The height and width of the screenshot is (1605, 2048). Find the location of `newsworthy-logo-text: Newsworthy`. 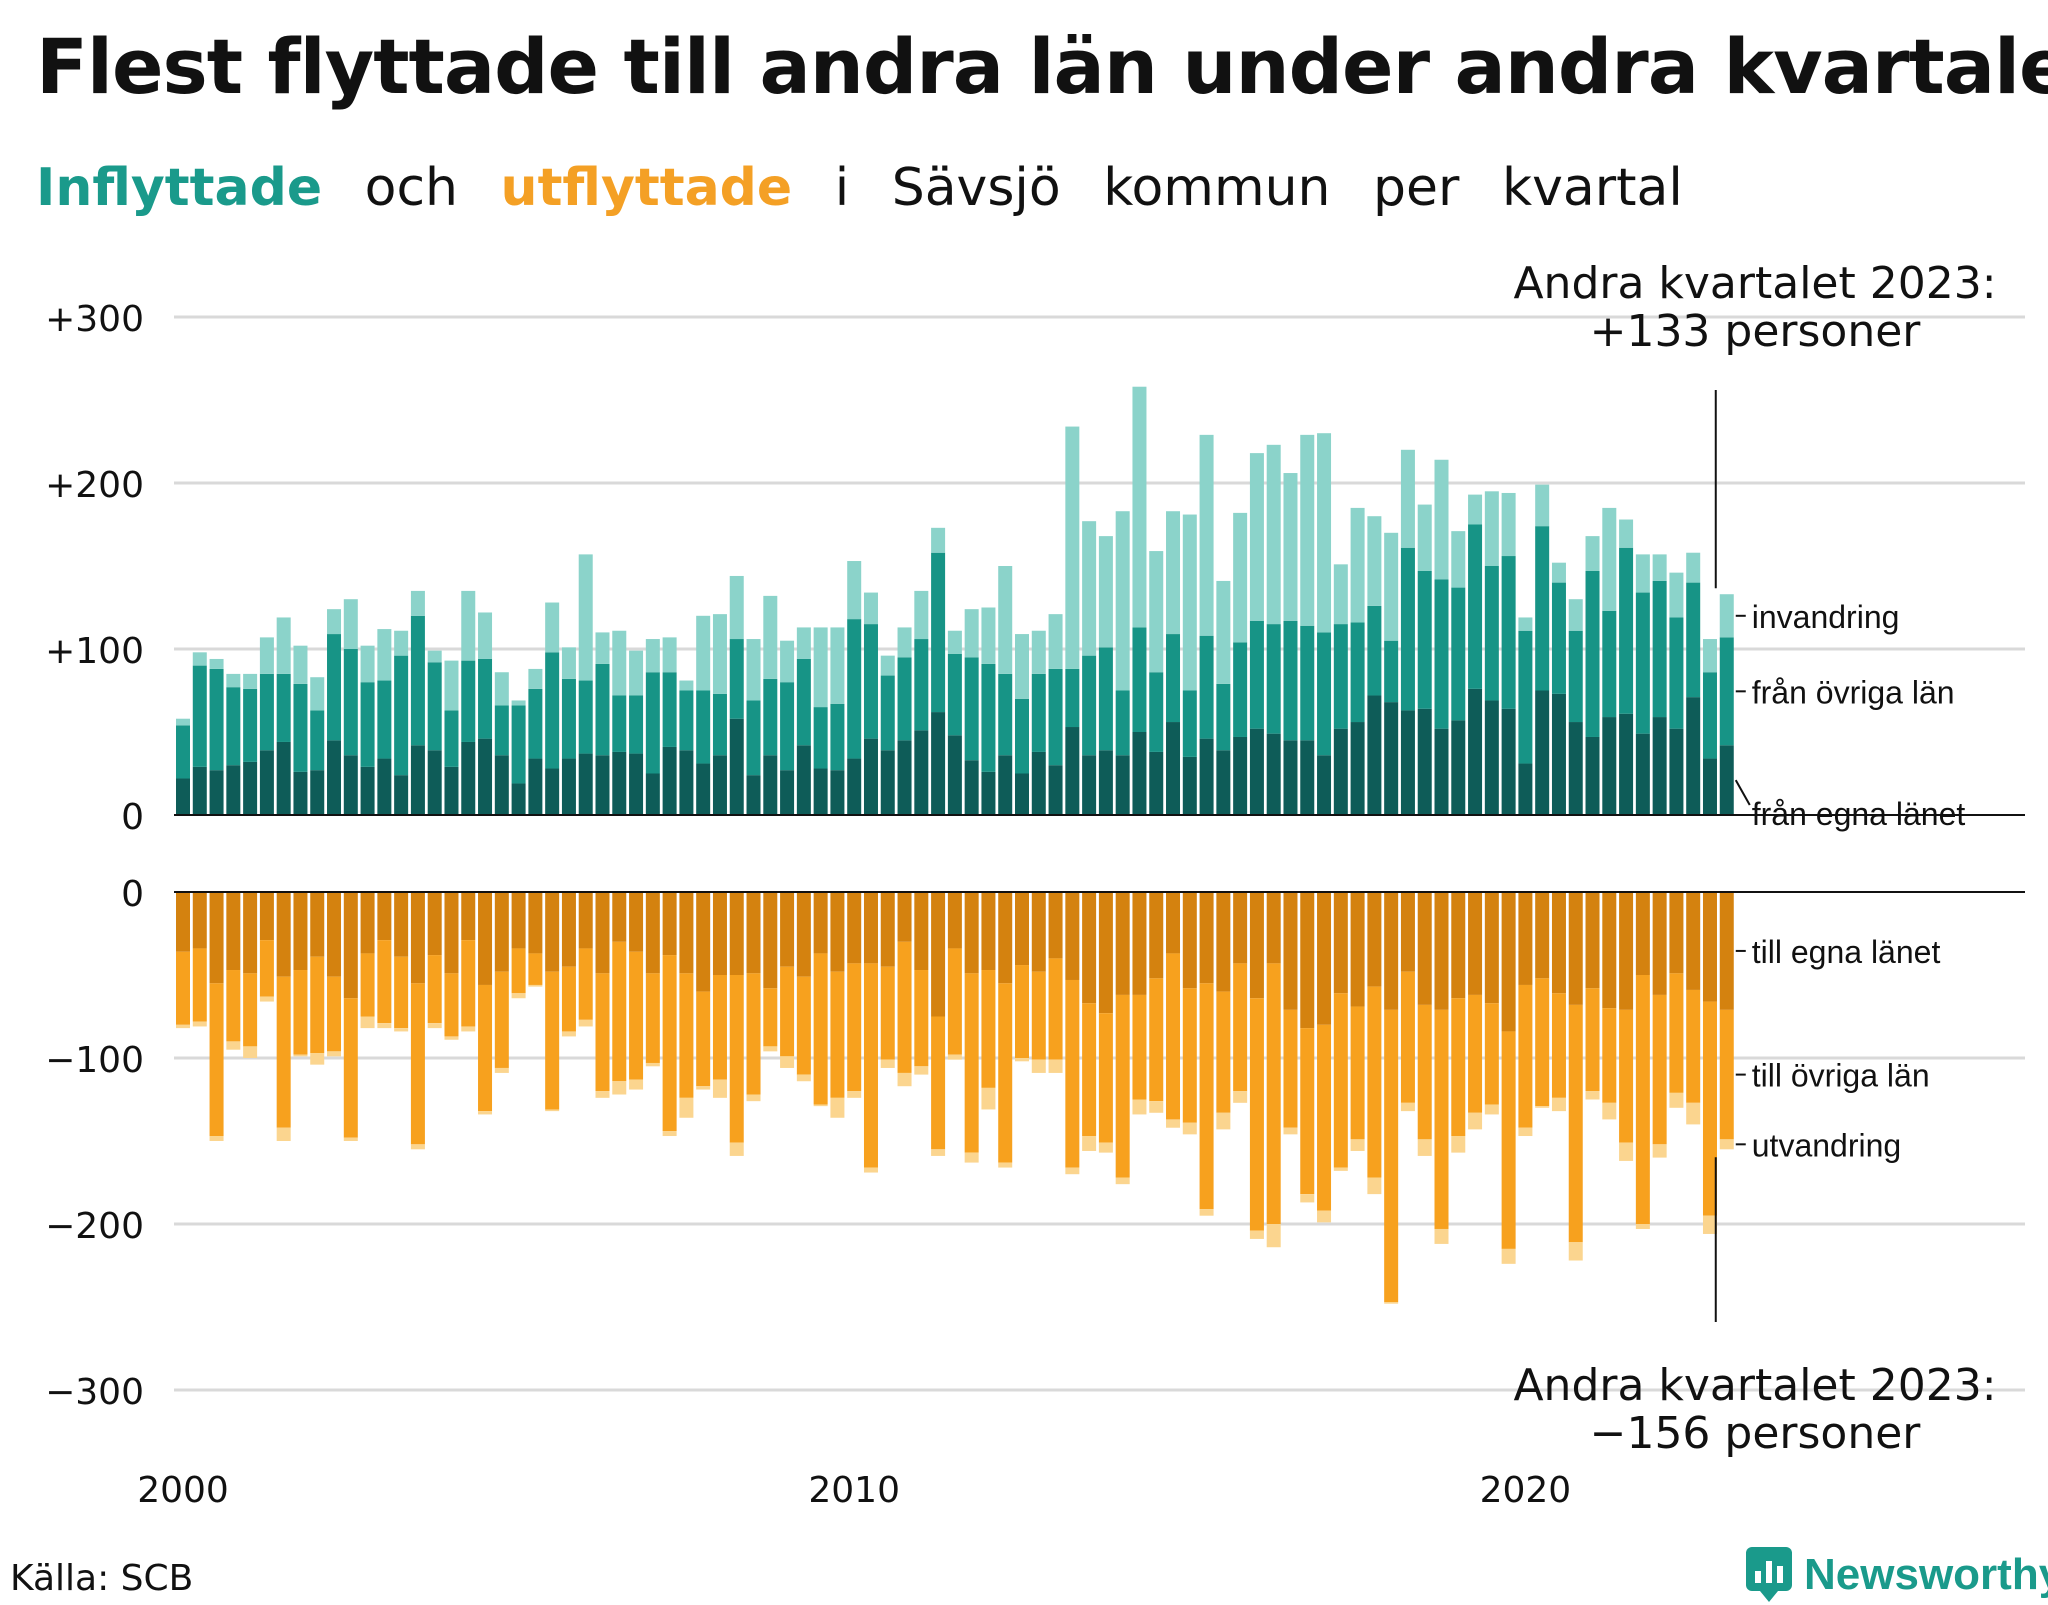

newsworthy-logo-text: Newsworthy is located at coordinates (1926, 1574).